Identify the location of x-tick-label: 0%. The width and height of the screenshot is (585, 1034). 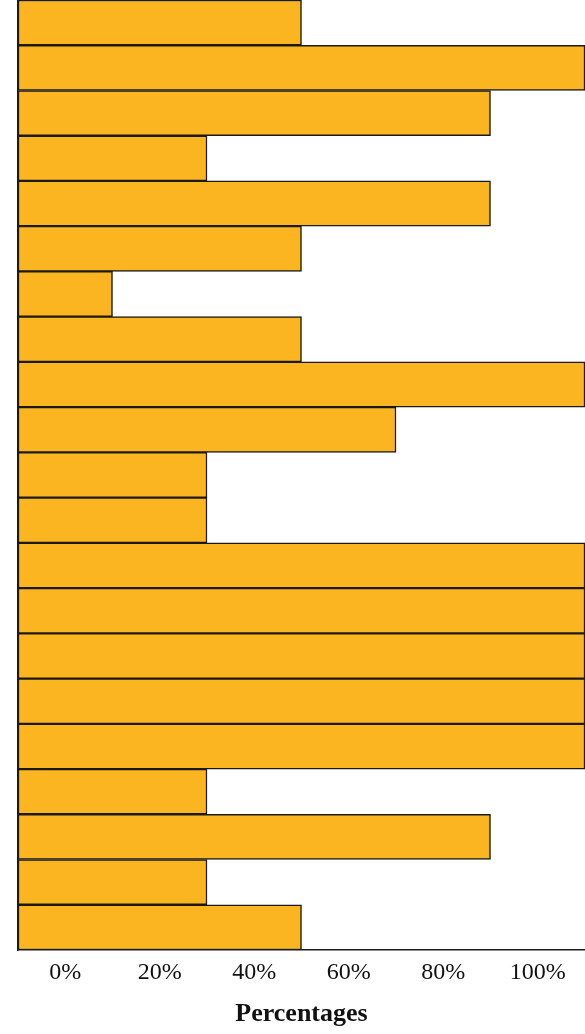
(65, 970).